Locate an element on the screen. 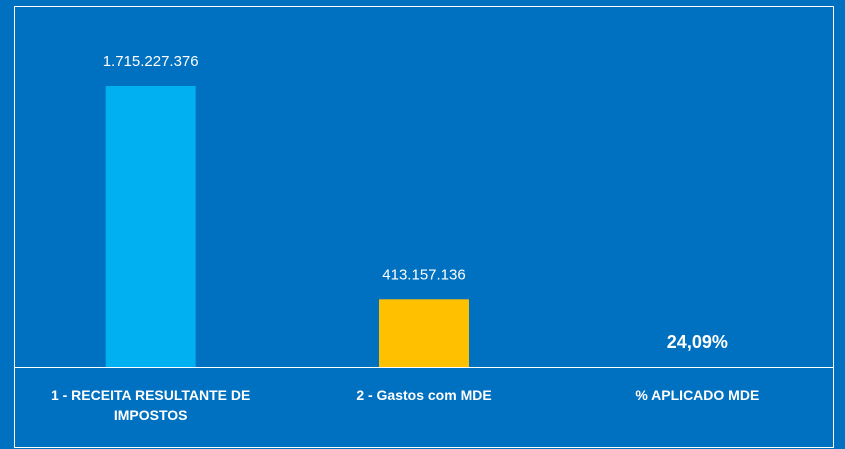  value-label: 413.157.136 is located at coordinates (423, 274).